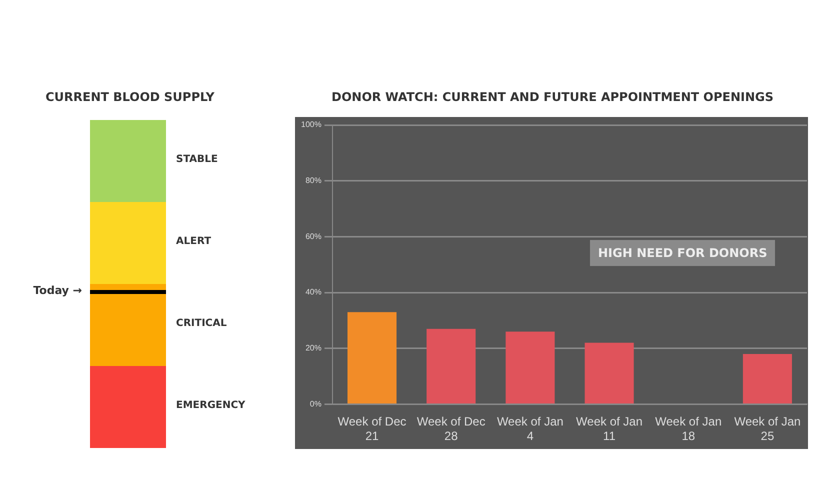 The image size is (829, 480). Describe the element at coordinates (688, 429) in the screenshot. I see `x-tick-label: Week of Jan 18` at that location.